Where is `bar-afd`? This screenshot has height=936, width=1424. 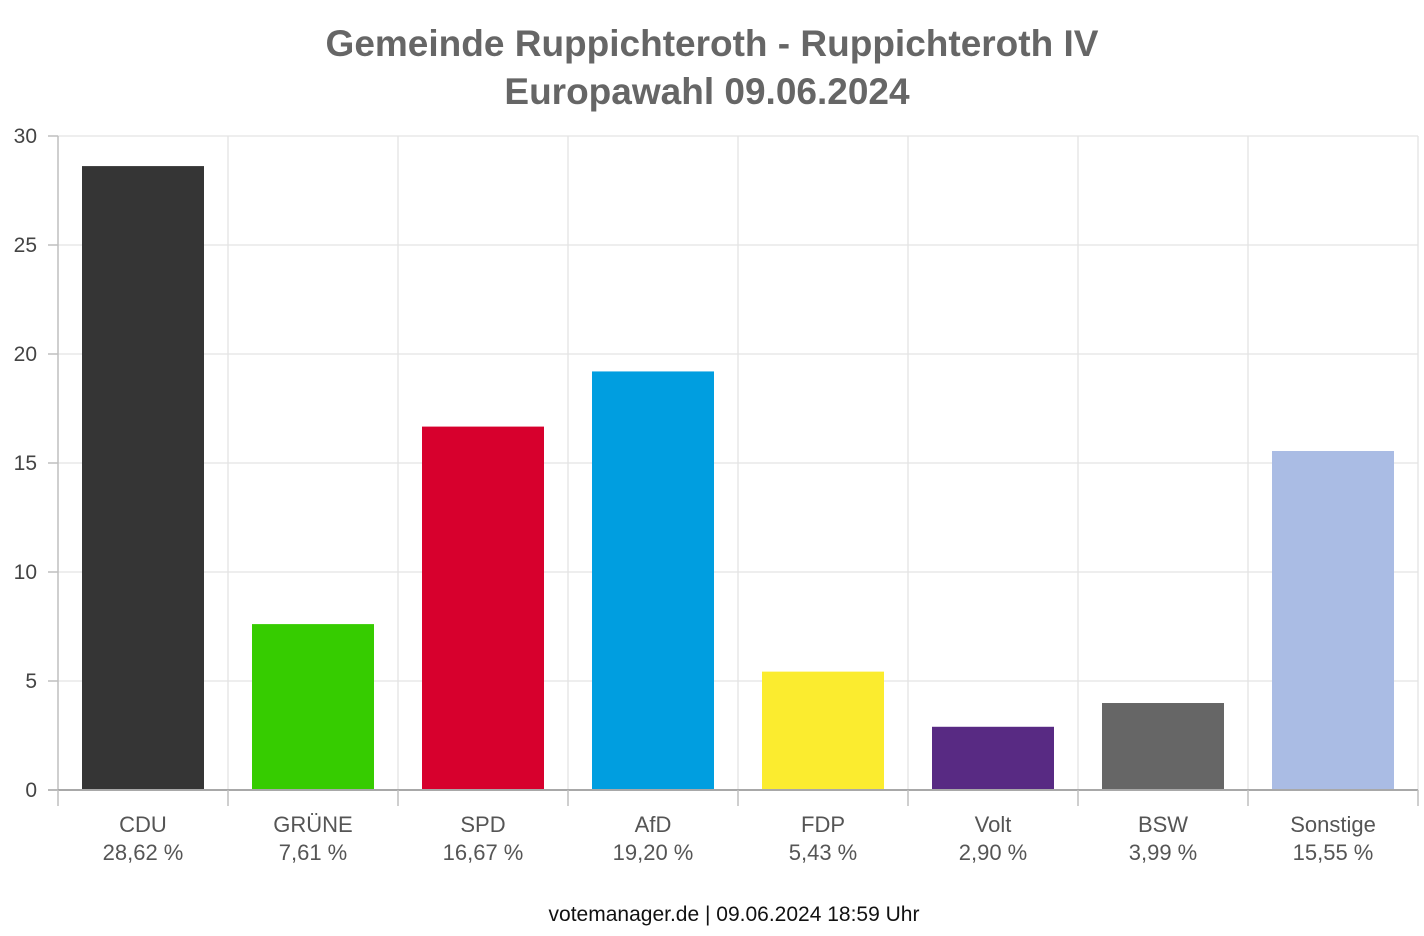 bar-afd is located at coordinates (653, 580).